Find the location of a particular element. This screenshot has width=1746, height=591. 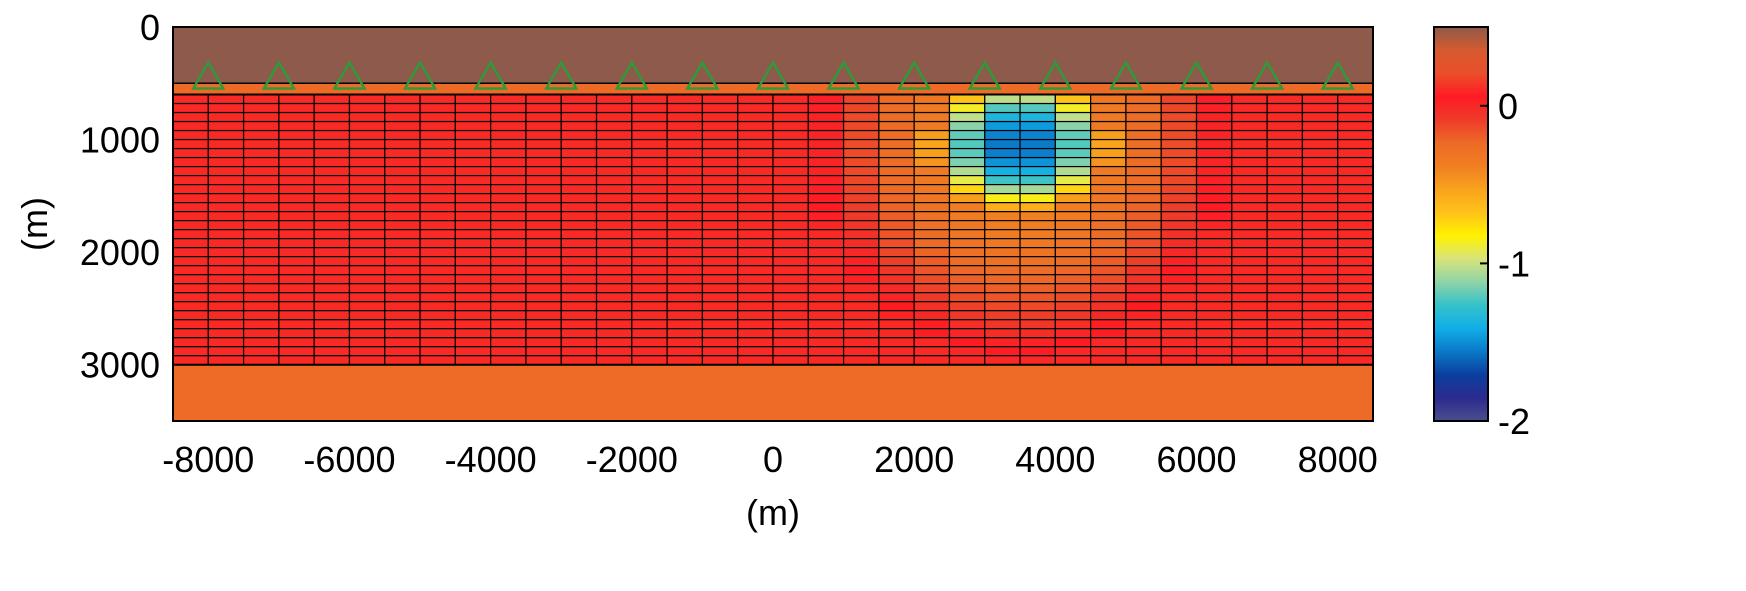

colorbar-tick-label: -1 is located at coordinates (1514, 263).